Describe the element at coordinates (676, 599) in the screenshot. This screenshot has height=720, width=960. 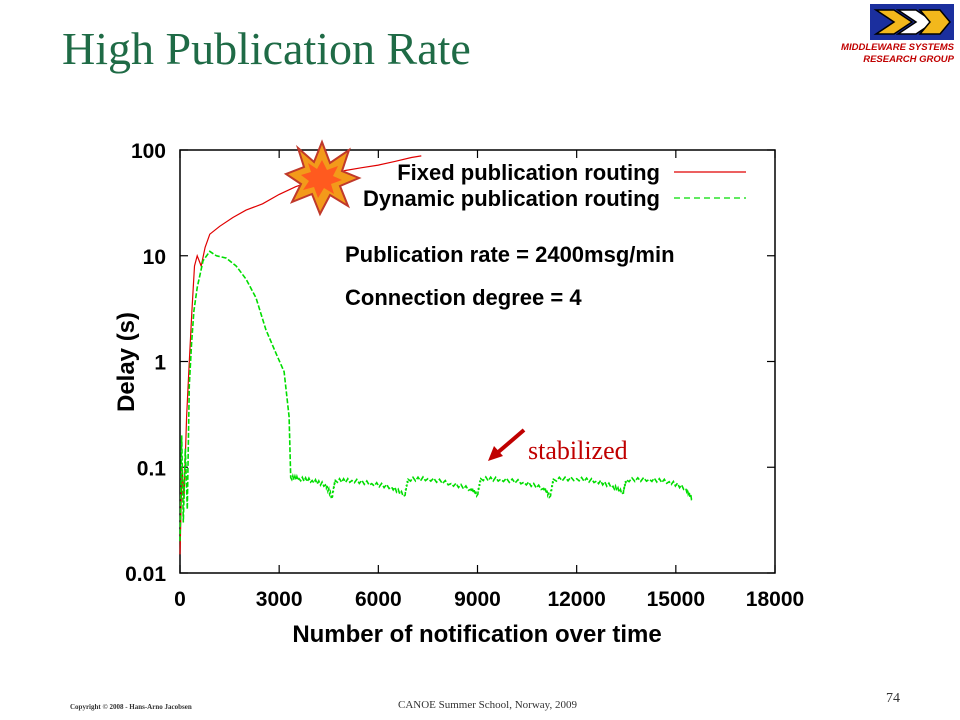
I see `x-tick-label: 15000` at that location.